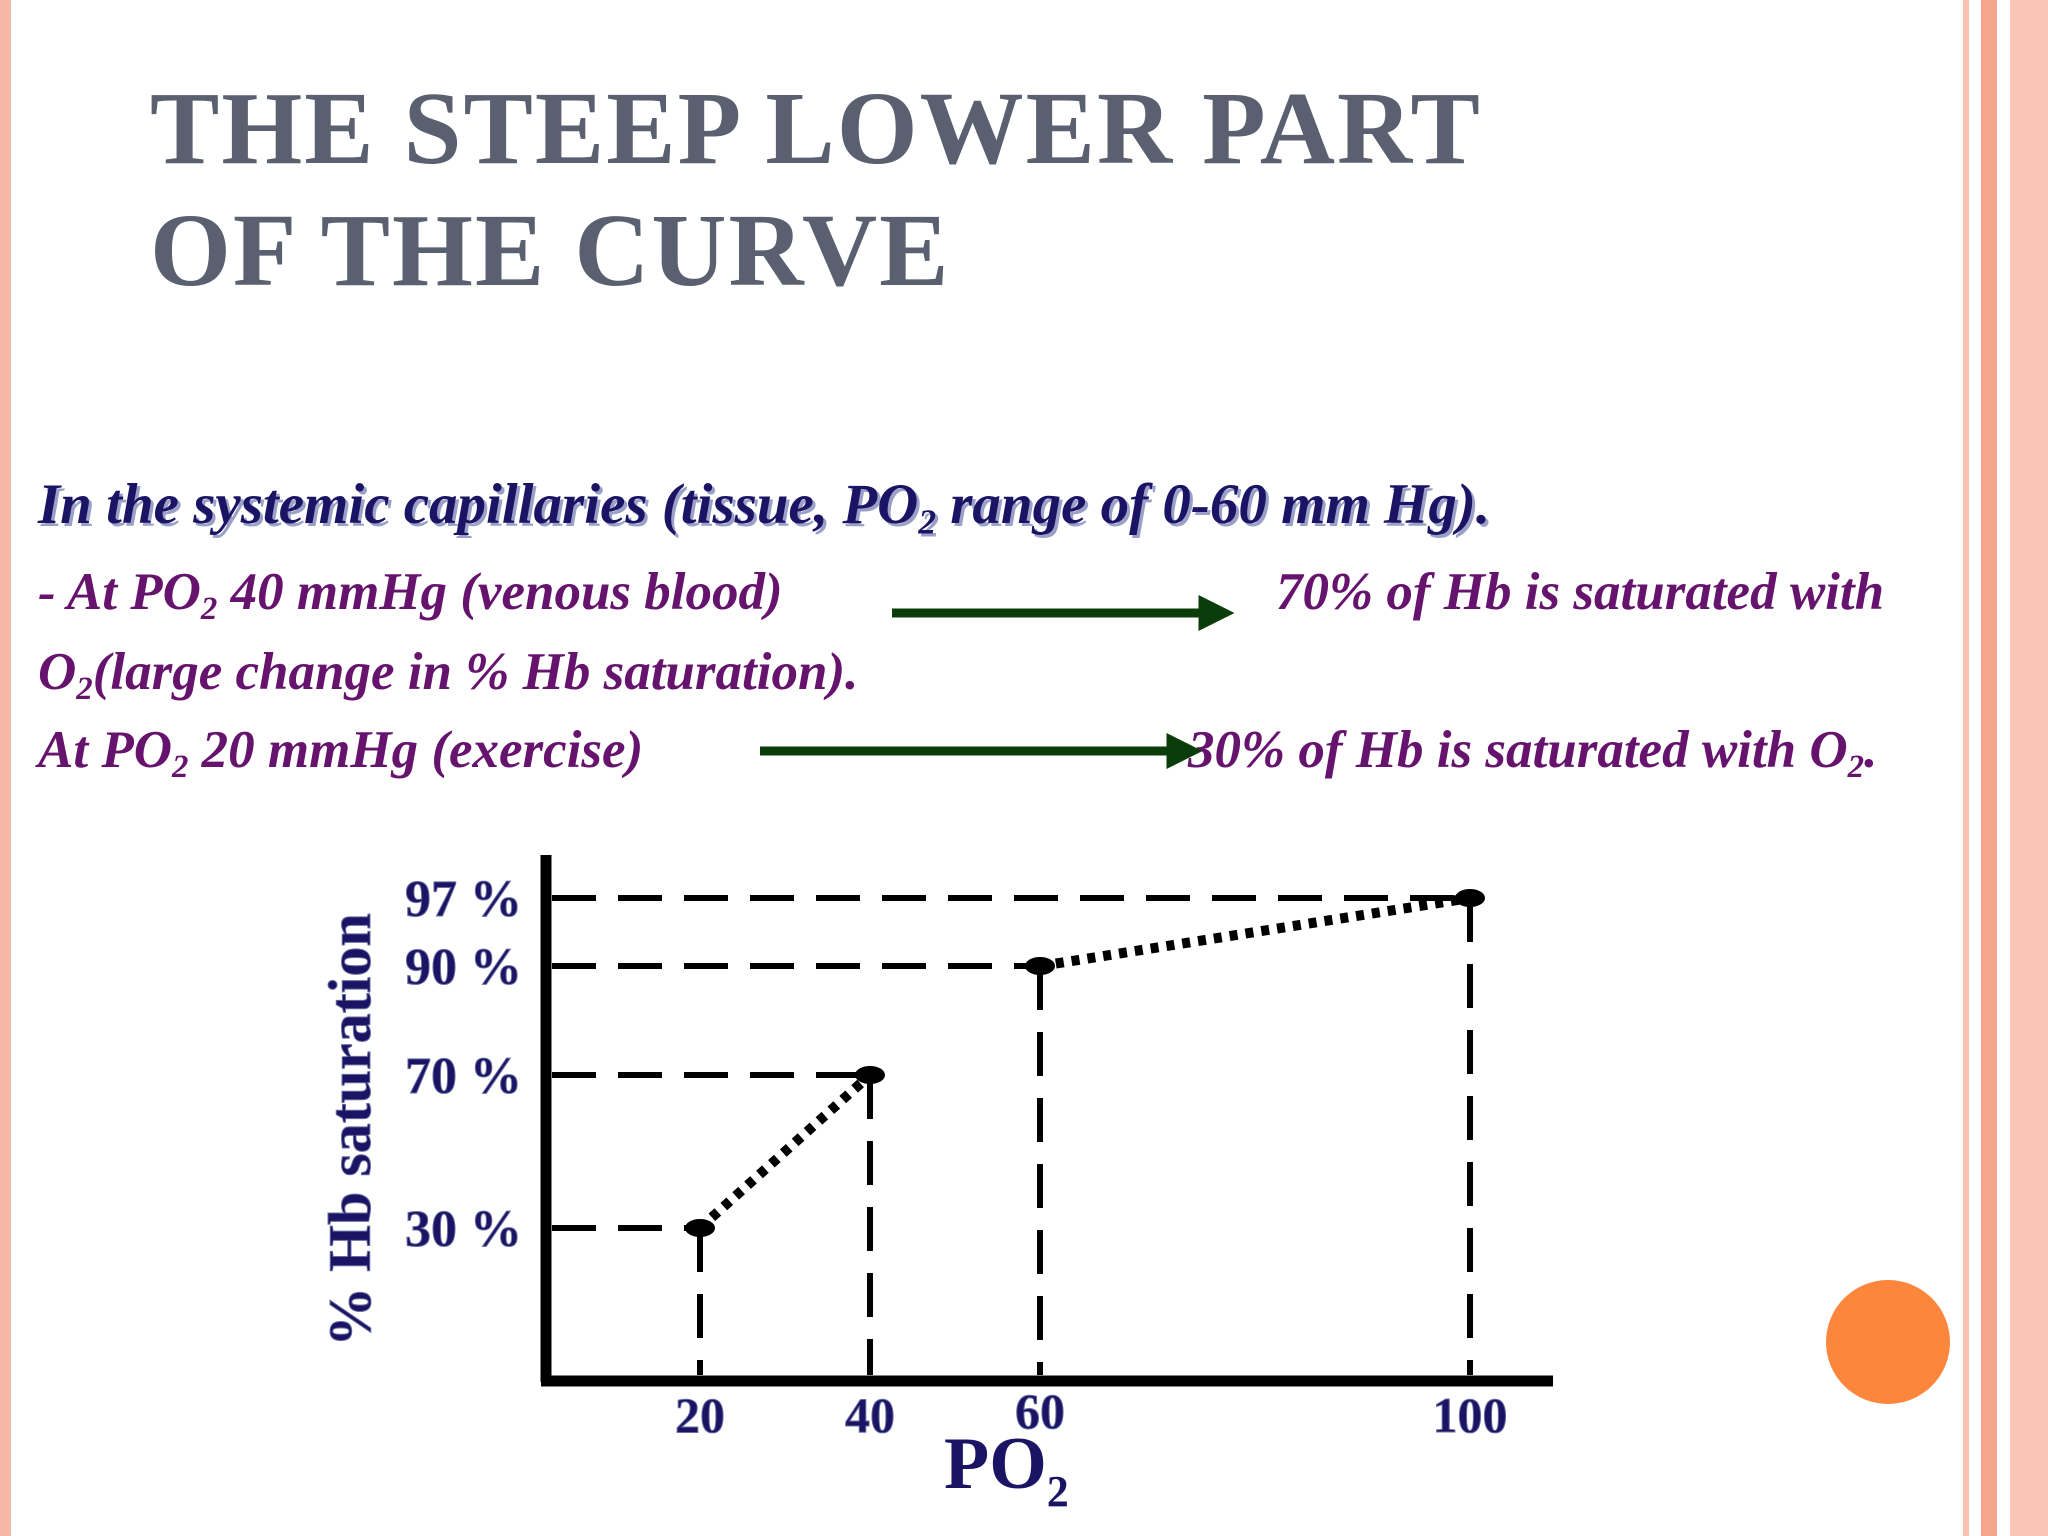 The height and width of the screenshot is (1536, 2048). Describe the element at coordinates (500, 592) in the screenshot. I see `statement-text-end: 40 mmHg (venous blood)` at that location.